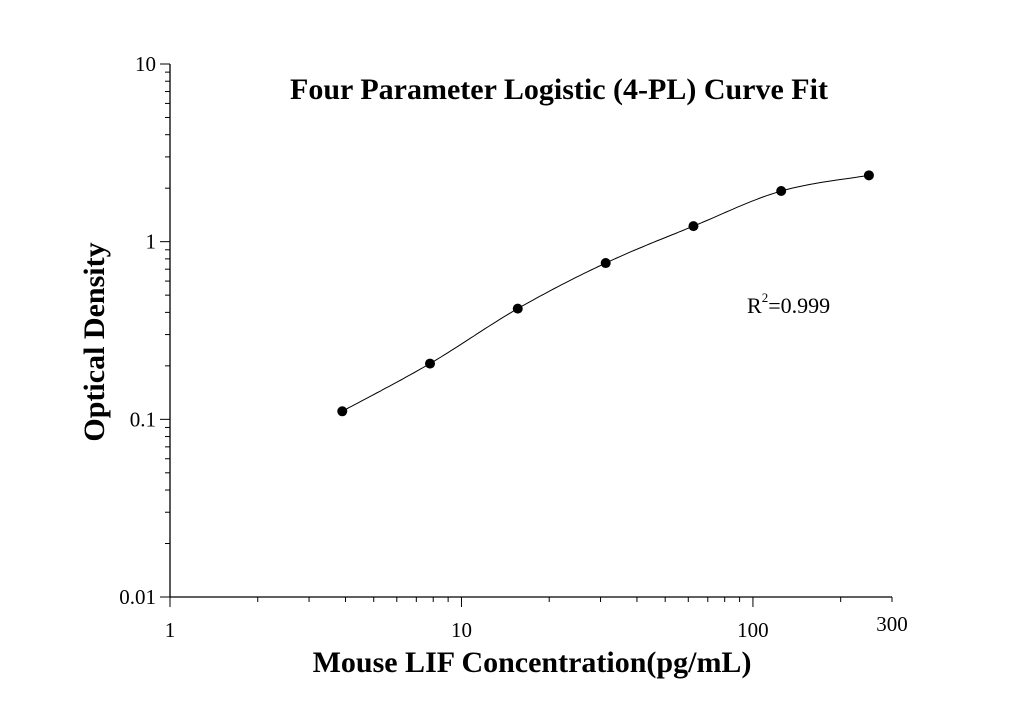  I want to click on y-tick-label: 0.01, so click(137, 597).